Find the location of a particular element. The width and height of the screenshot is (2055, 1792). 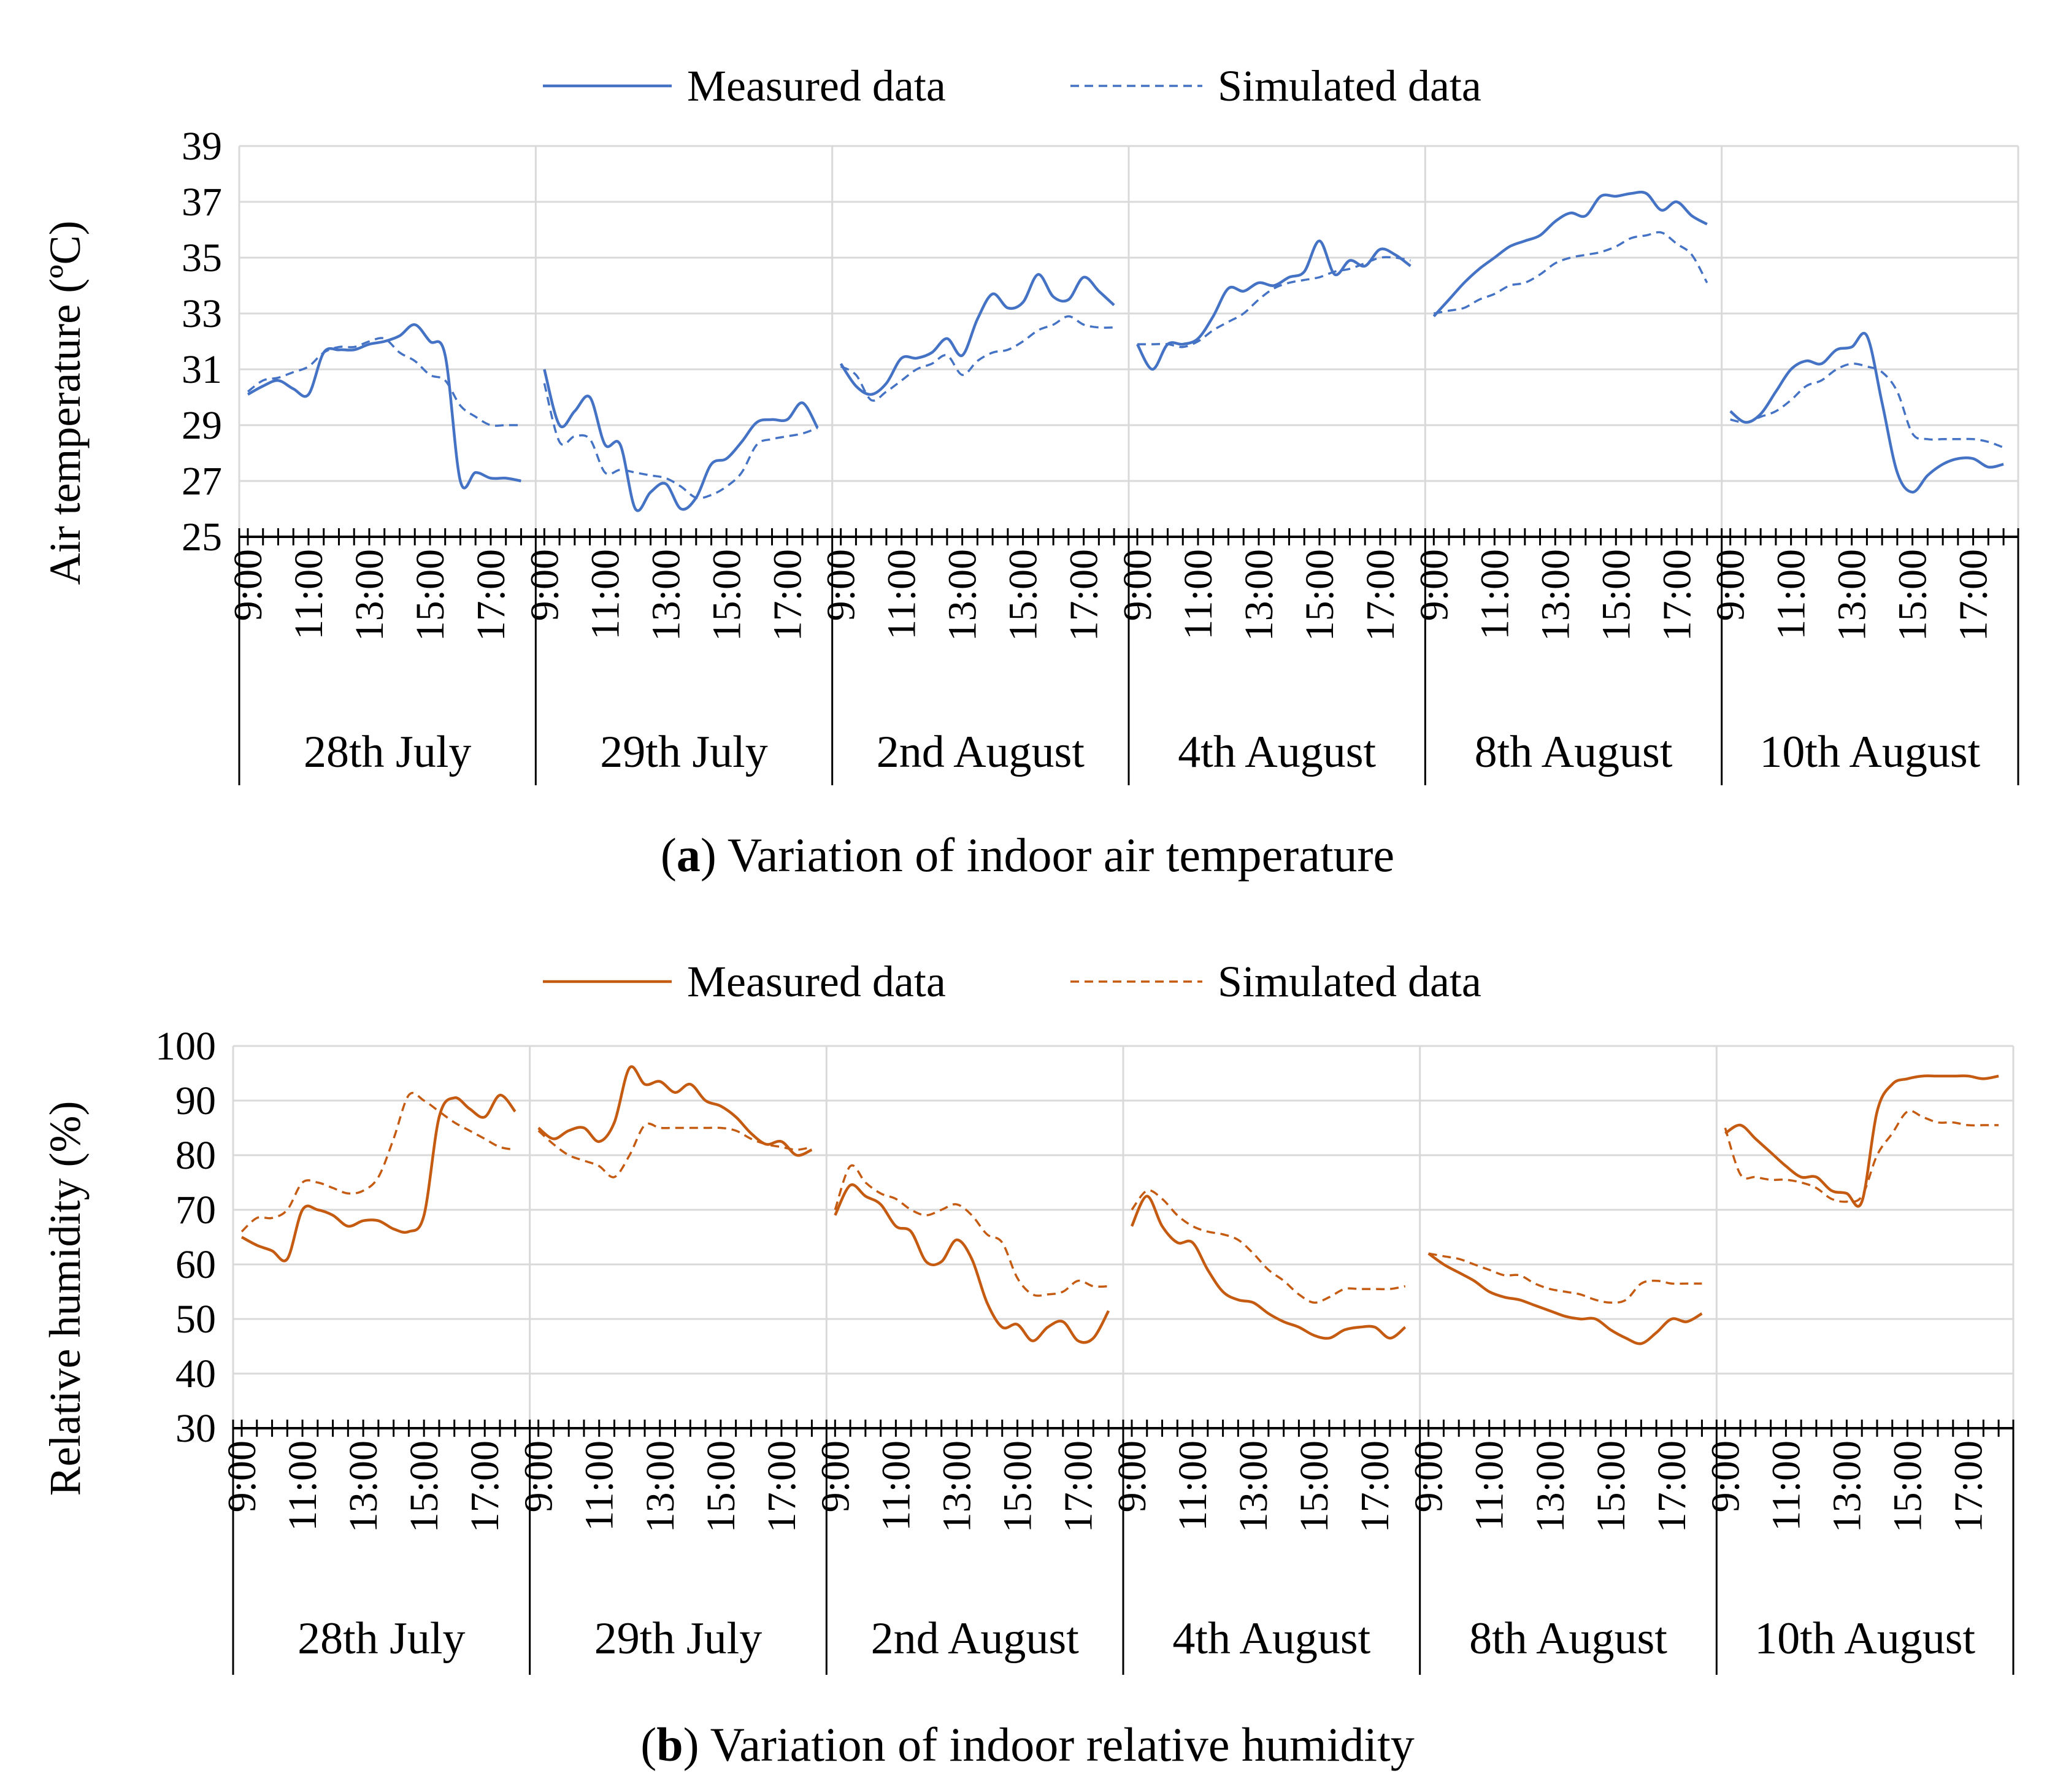

temperature-ytick-label: 25 is located at coordinates (202, 537).